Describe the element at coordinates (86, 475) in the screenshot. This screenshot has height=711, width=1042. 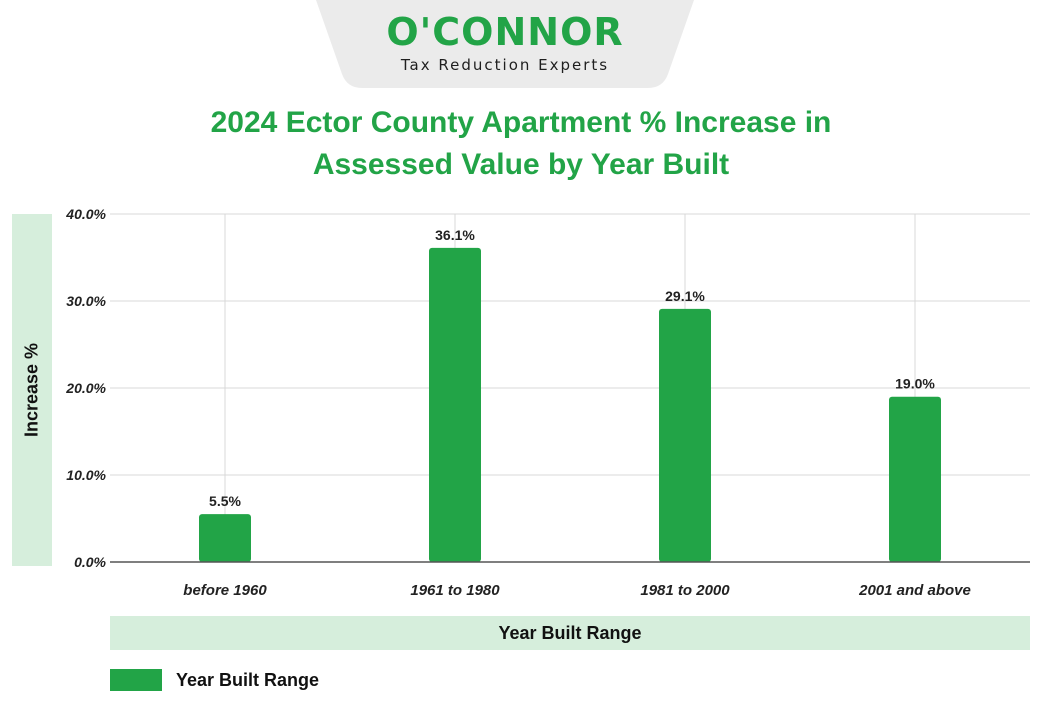
I see `y-tick-label: 10.0%` at that location.